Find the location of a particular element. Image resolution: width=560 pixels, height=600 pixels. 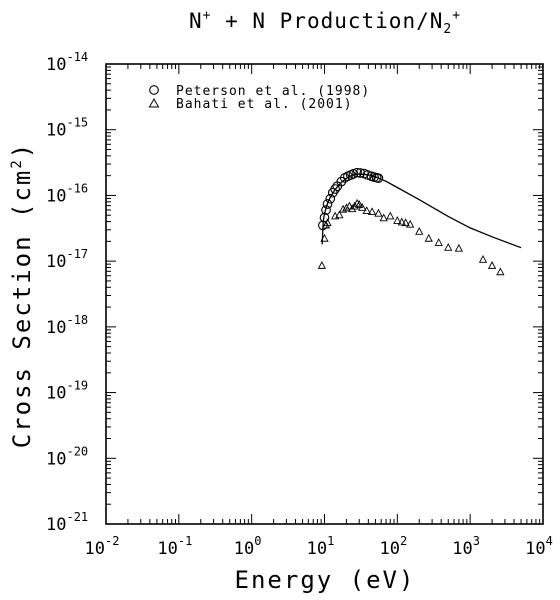

y-tick-label: 10-20 is located at coordinates (67, 456).